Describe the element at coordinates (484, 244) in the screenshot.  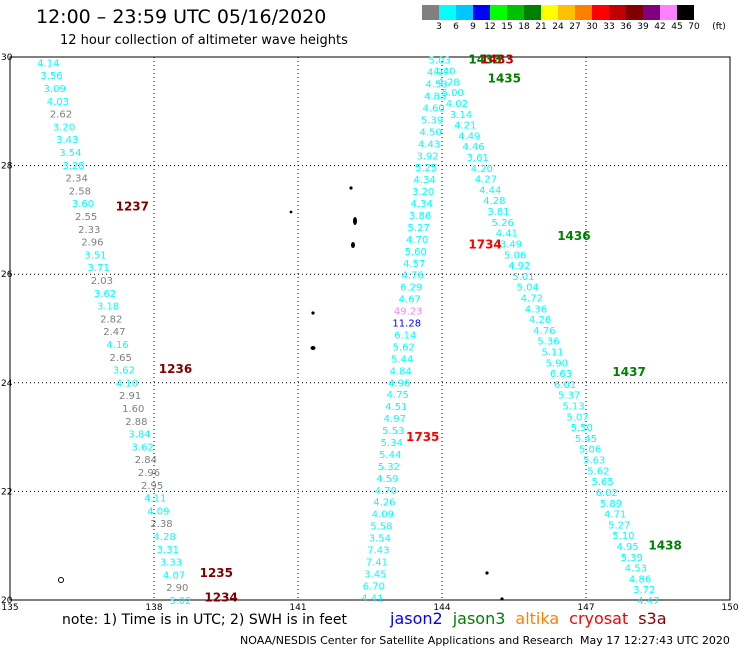
I see `pass-time-label: 1734` at that location.